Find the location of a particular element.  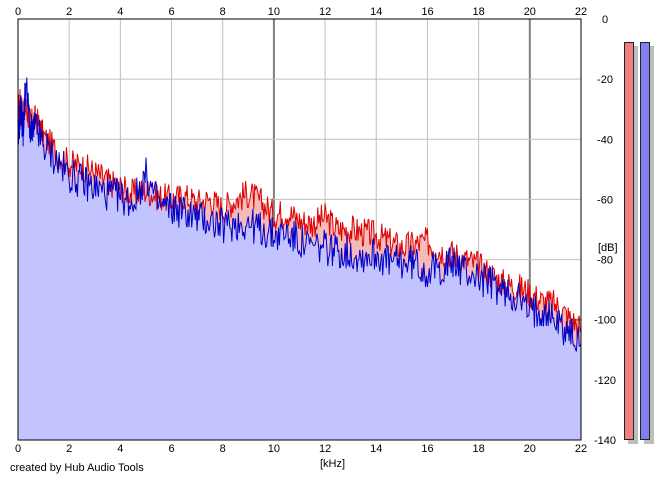

x-tick-label: 22 is located at coordinates (581, 12).